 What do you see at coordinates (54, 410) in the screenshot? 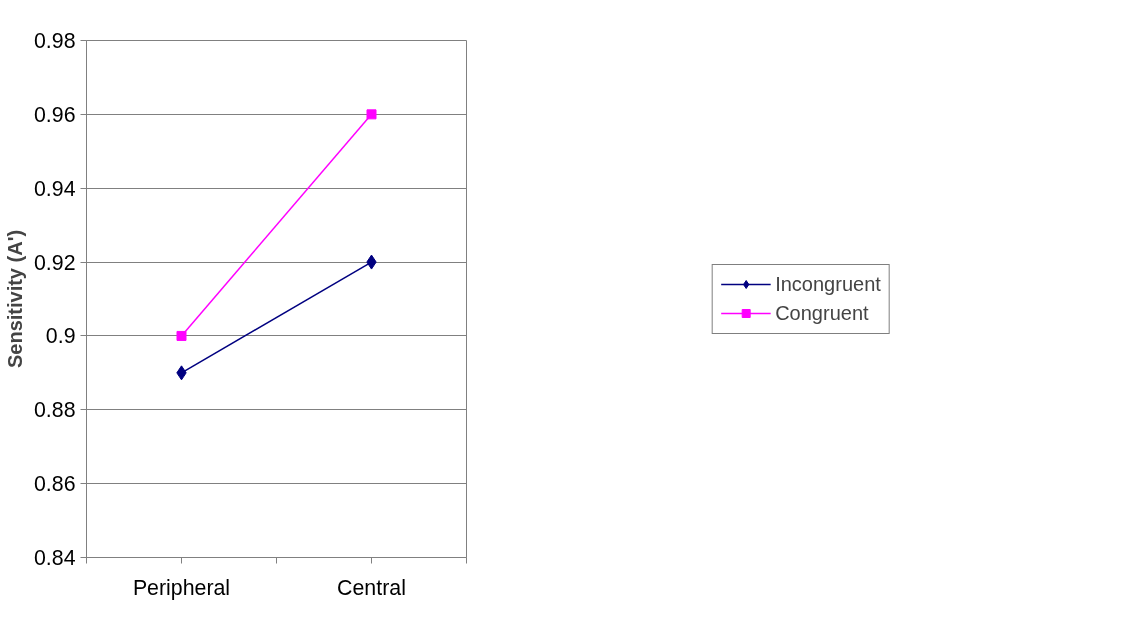
I see `y-tick-label: 0.88` at bounding box center [54, 410].